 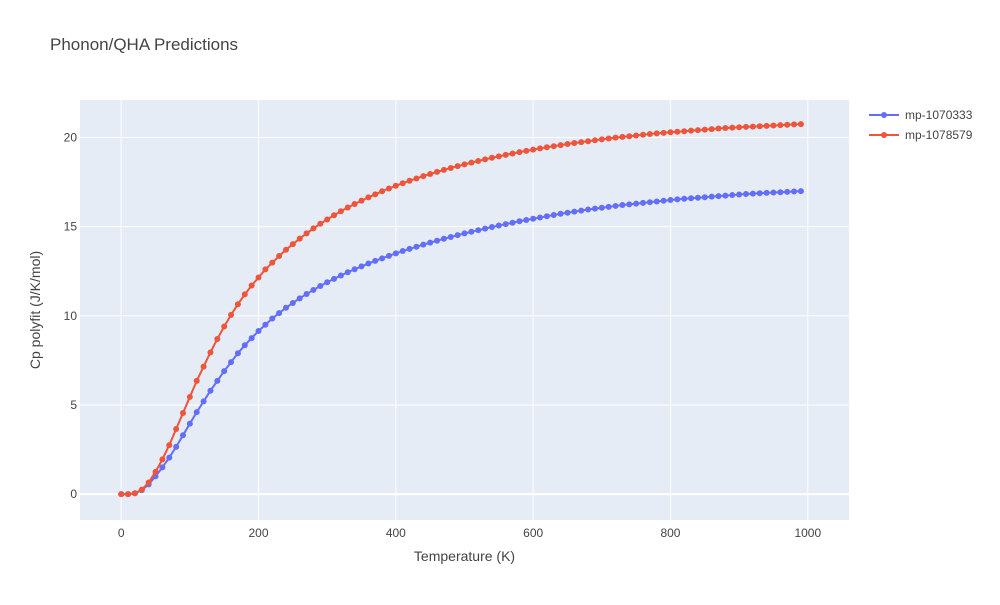 I want to click on y-tick-label: 10, so click(x=71, y=316).